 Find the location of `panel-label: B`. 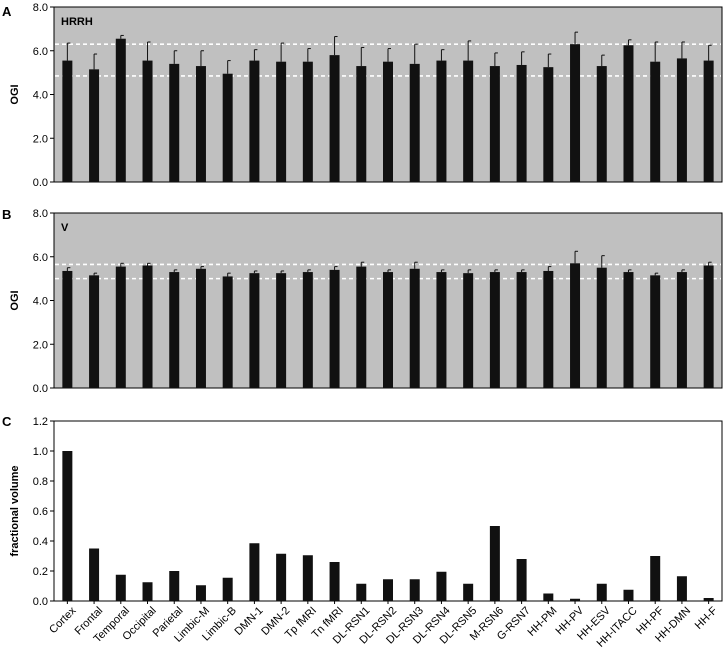

panel-label: B is located at coordinates (6, 214).